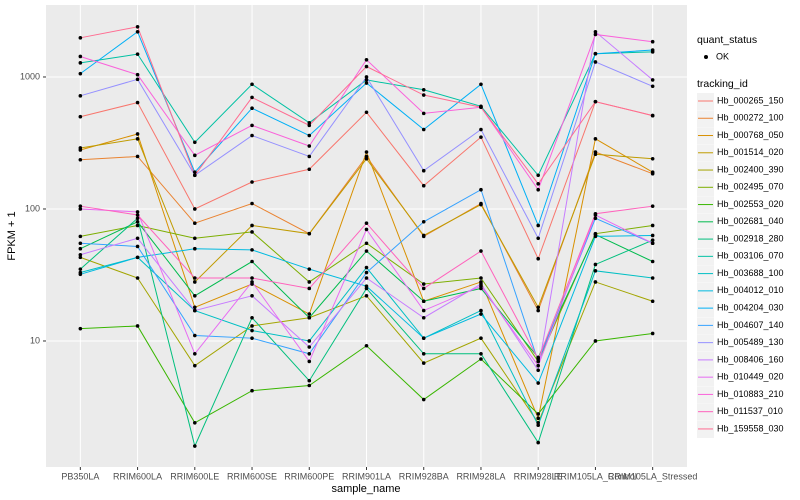 This screenshot has width=800, height=500. What do you see at coordinates (424, 476) in the screenshot?
I see `x-tick-label: RRIM928BA` at bounding box center [424, 476].